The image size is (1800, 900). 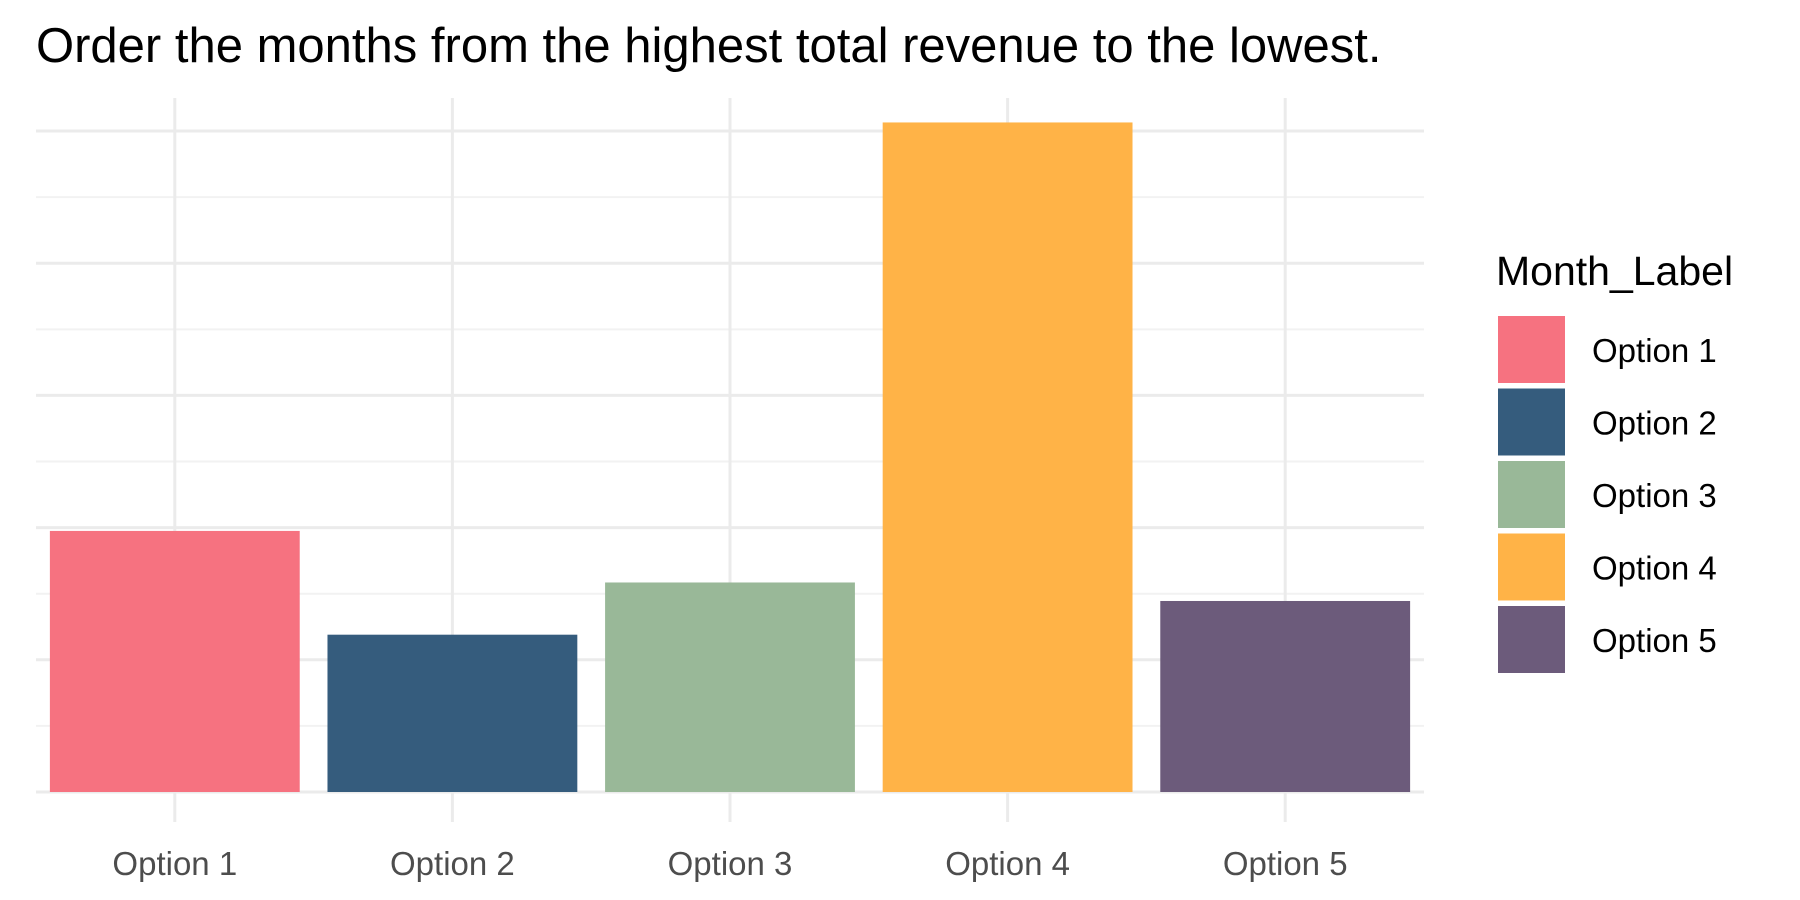 I want to click on legend-items: Option 1 Option 2 Option 3 Option 4 Option 5, so click(x=1607, y=494).